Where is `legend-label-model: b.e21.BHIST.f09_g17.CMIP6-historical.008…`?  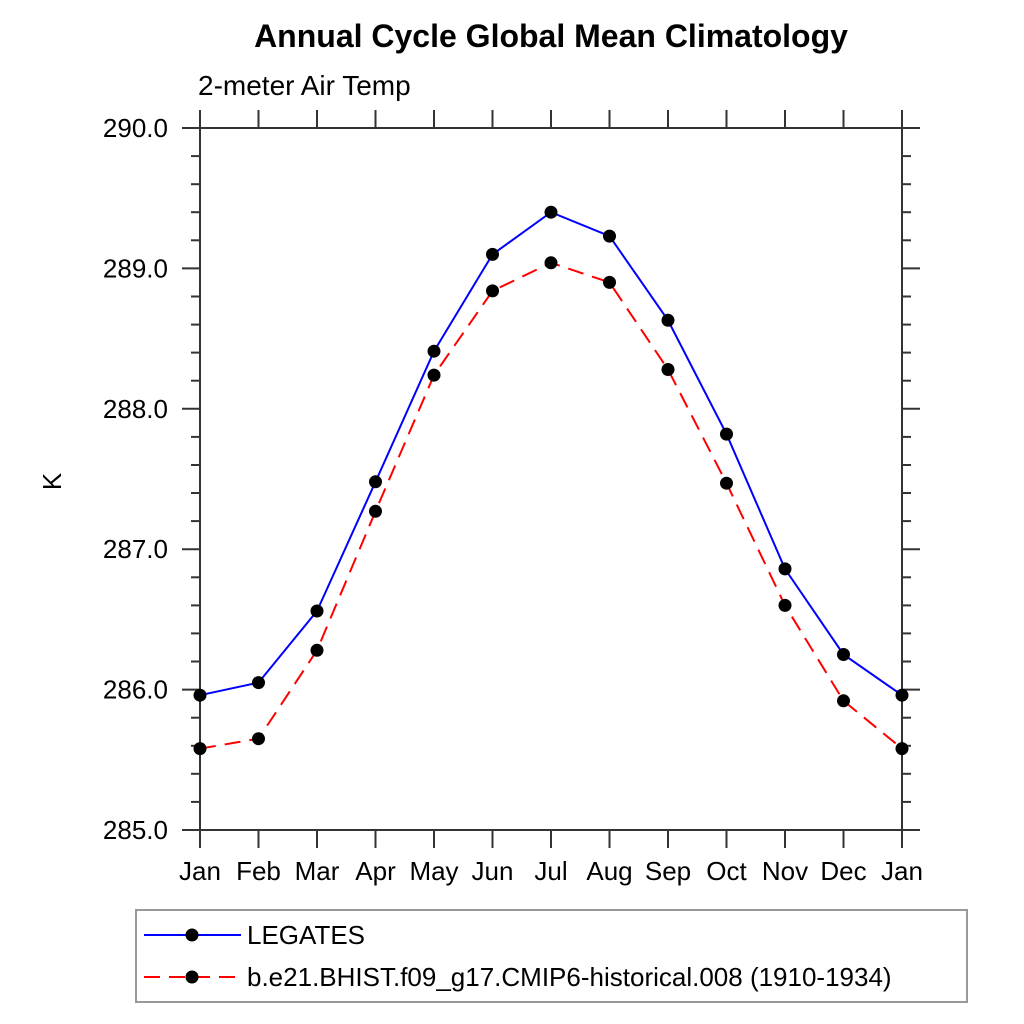
legend-label-model: b.e21.BHIST.f09_g17.CMIP6-historical.008… is located at coordinates (569, 976).